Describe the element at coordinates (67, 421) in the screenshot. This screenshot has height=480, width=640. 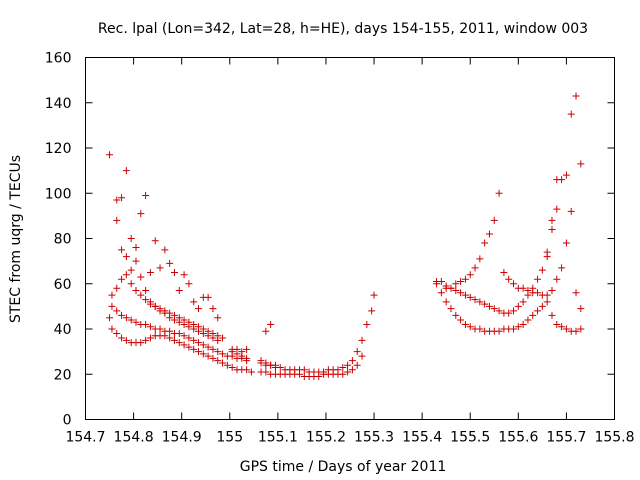
I see `y-tick-label: 0` at that location.